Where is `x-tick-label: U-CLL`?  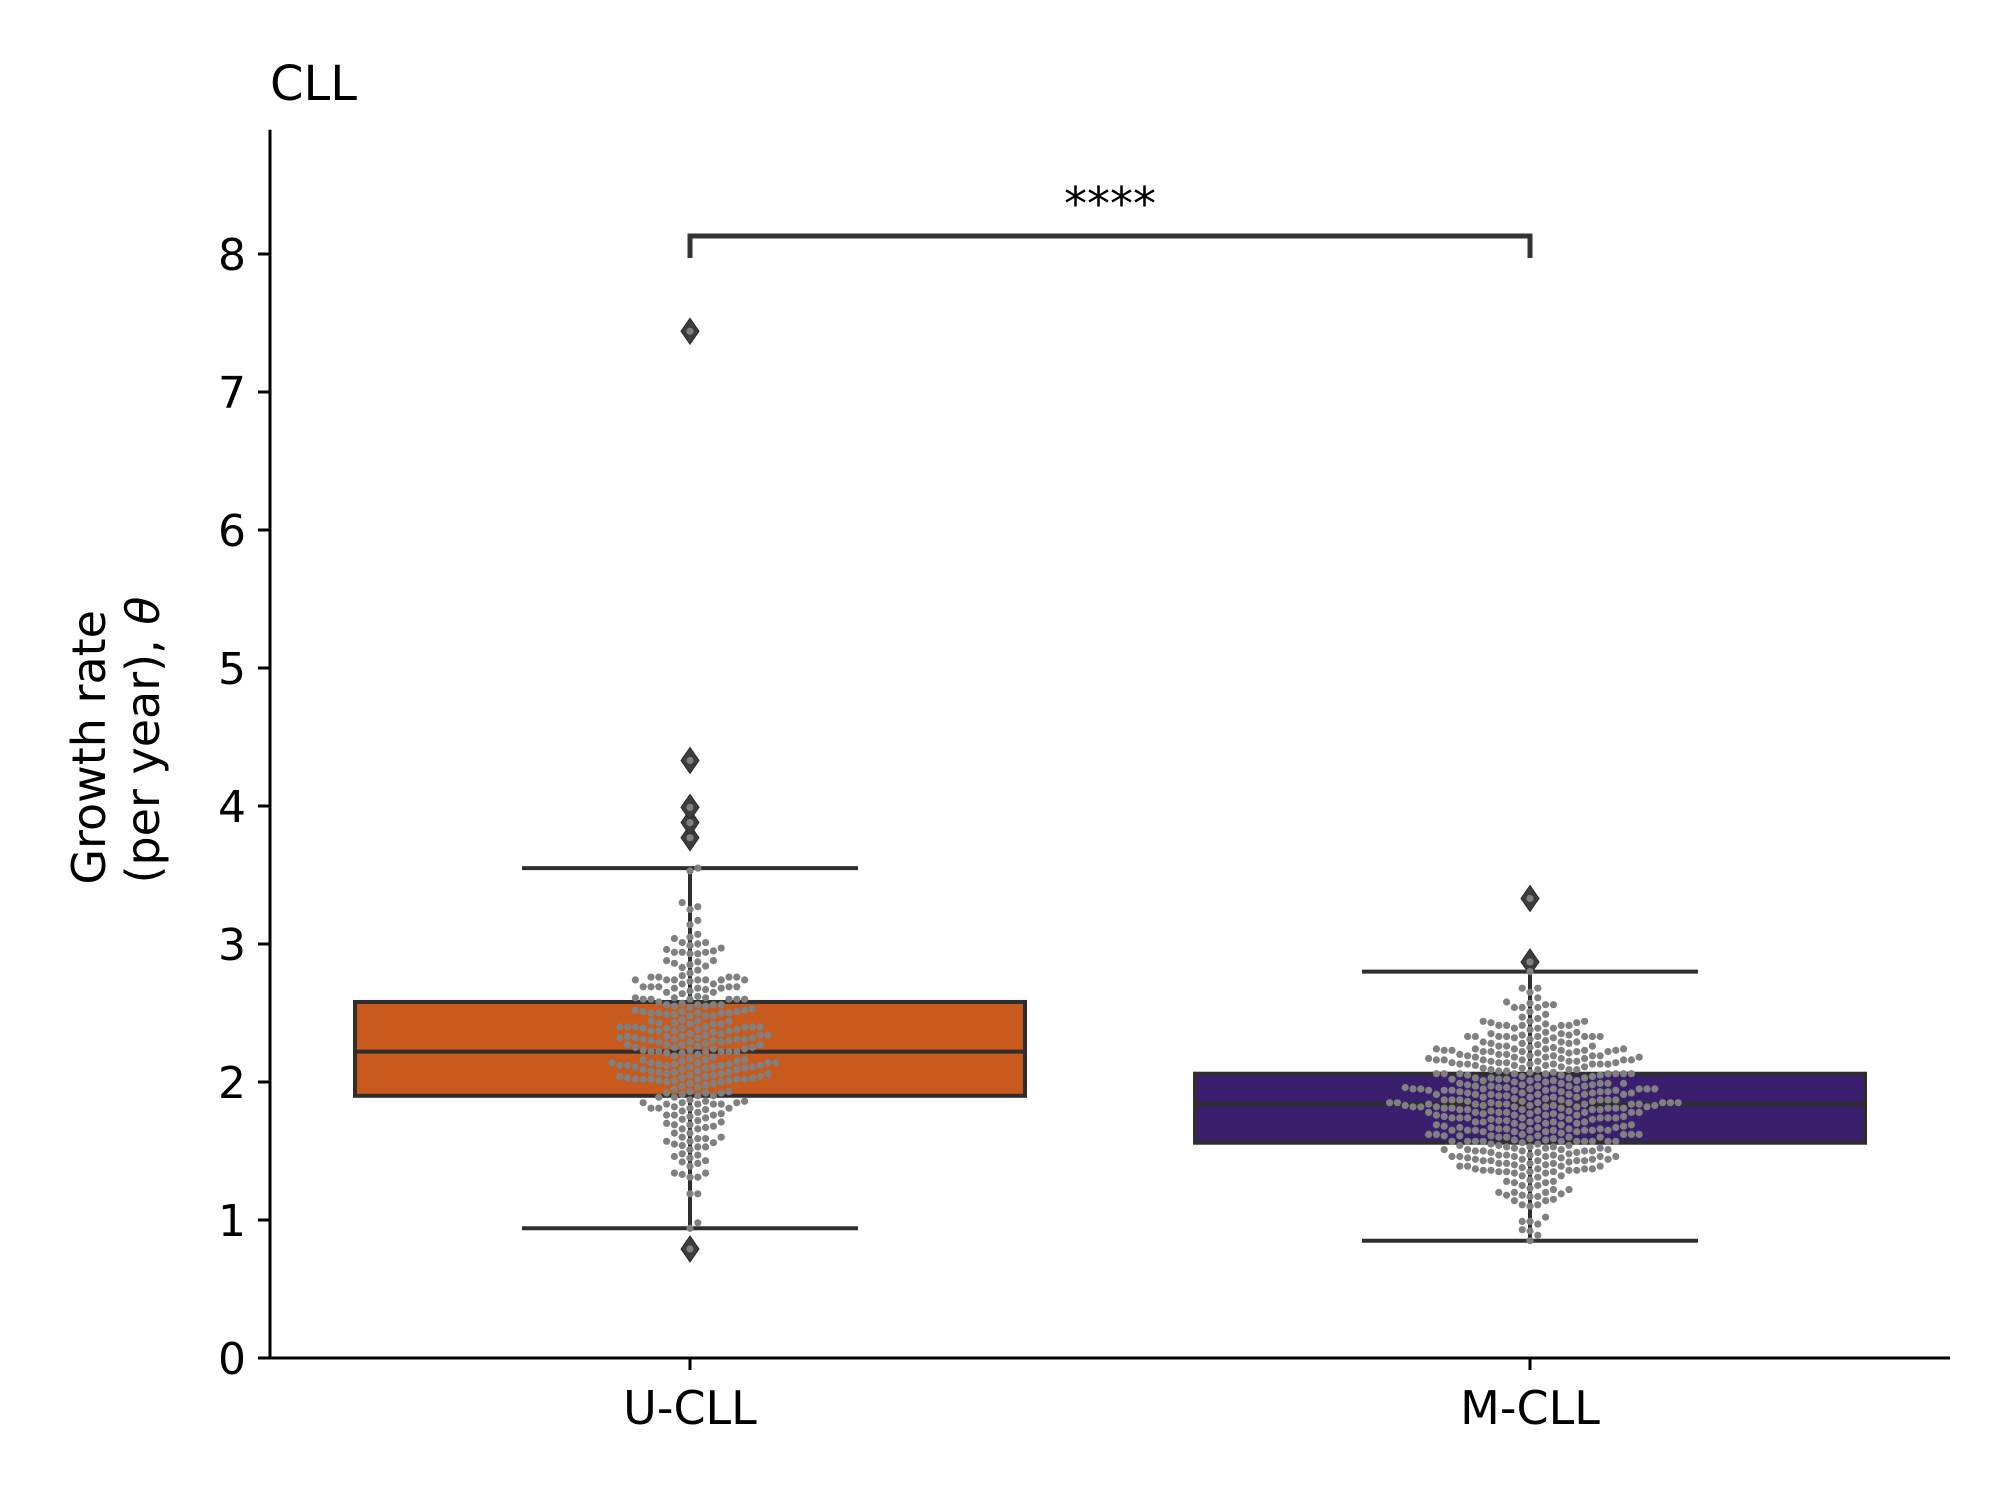 x-tick-label: U-CLL is located at coordinates (690, 1408).